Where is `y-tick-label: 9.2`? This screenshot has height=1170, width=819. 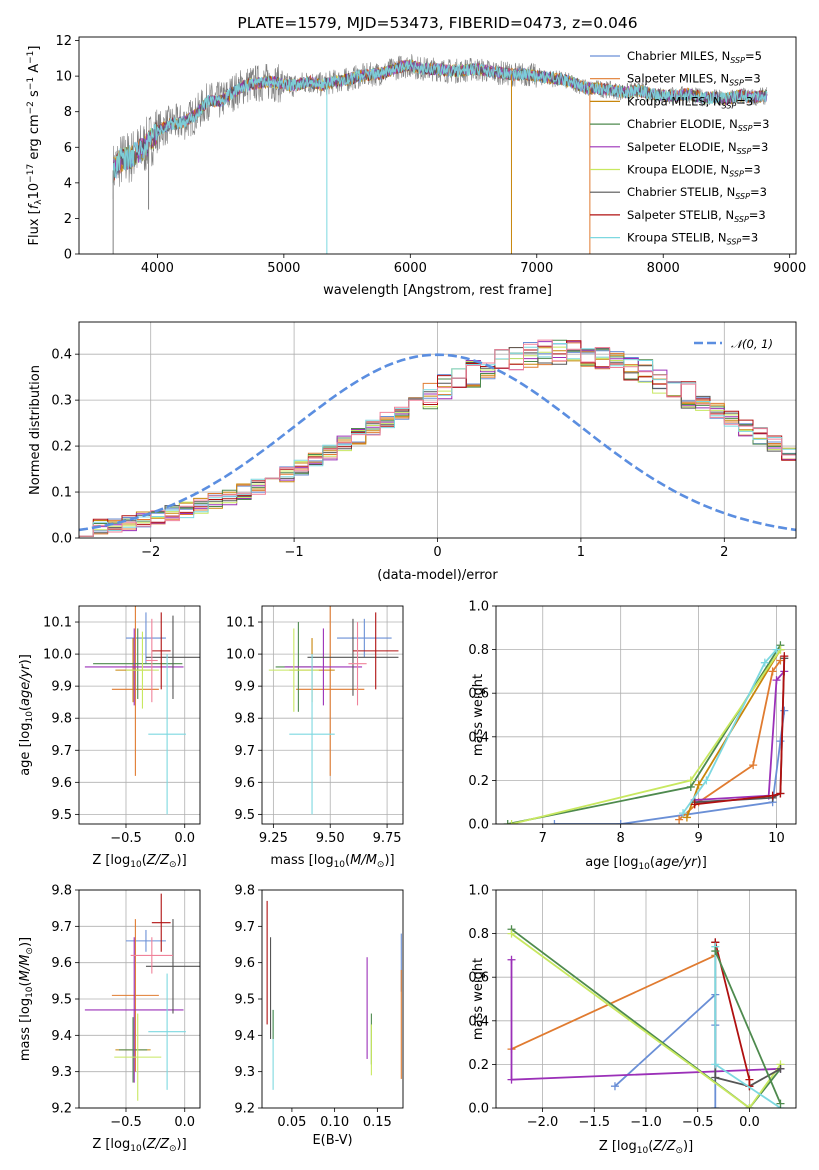
y-tick-label: 9.2 is located at coordinates (61, 1109).